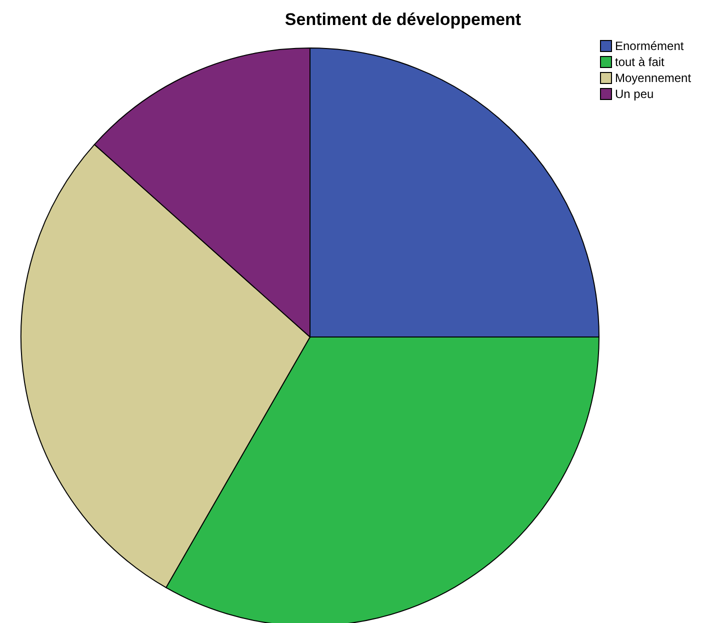 The height and width of the screenshot is (623, 706). What do you see at coordinates (639, 62) in the screenshot?
I see `legend-label: tout à fait` at bounding box center [639, 62].